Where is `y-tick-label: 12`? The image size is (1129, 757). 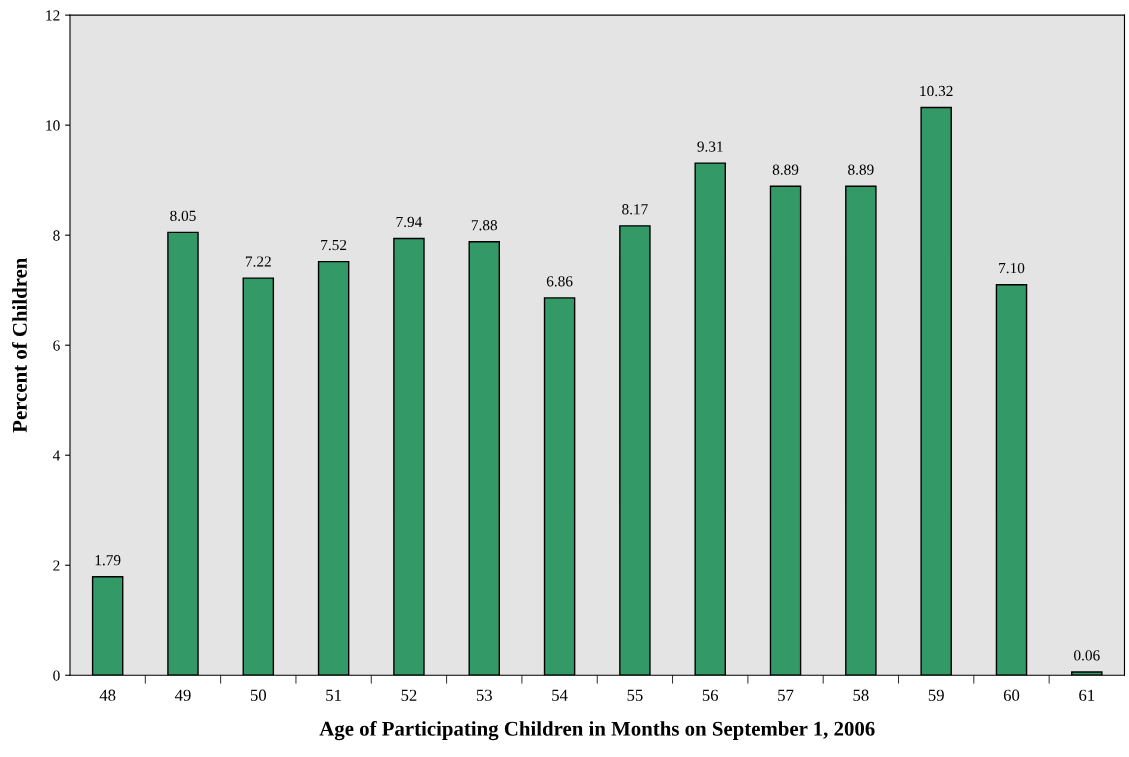 y-tick-label: 12 is located at coordinates (53, 15).